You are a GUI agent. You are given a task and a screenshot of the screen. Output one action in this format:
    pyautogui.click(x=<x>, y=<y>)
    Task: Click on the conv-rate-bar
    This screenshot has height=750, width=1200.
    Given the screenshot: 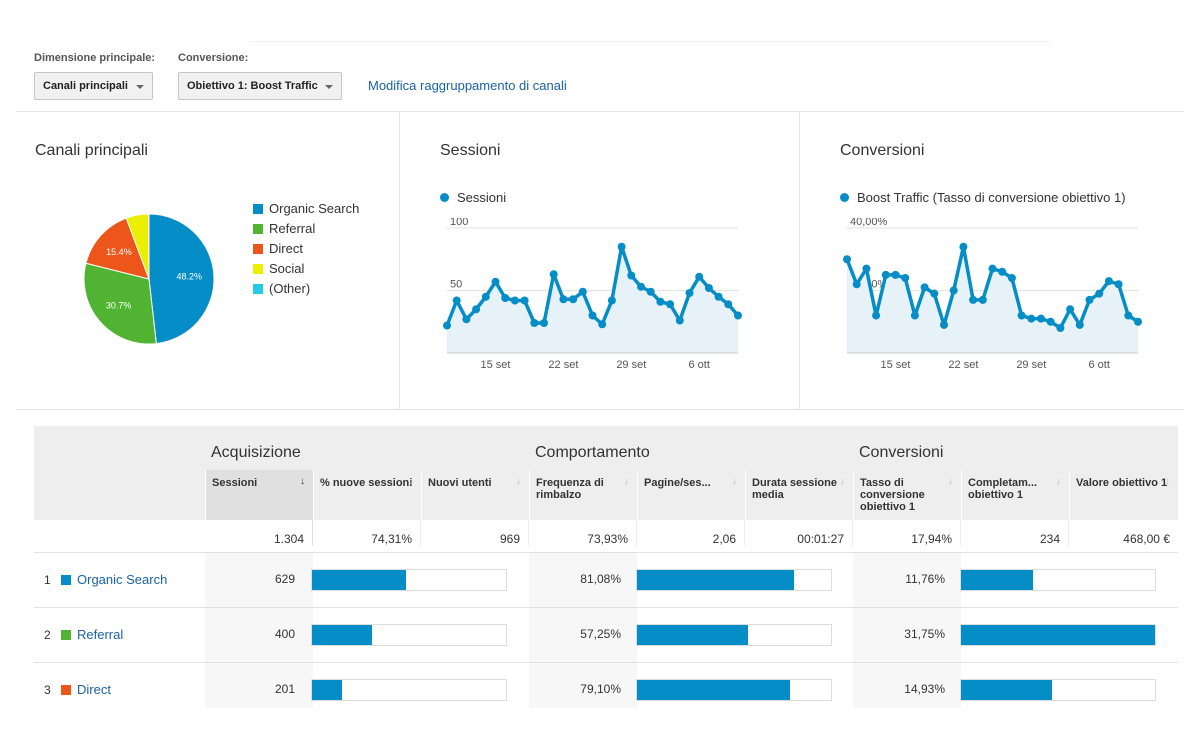 What is the action you would take?
    pyautogui.click(x=1058, y=690)
    